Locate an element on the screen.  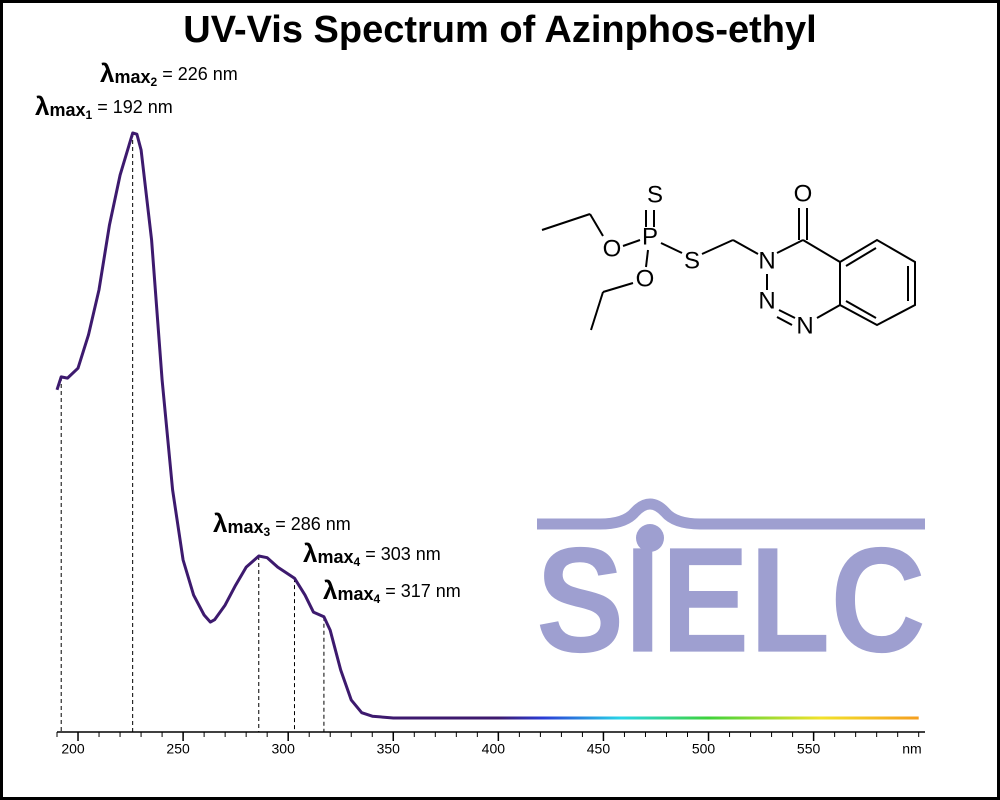
x-axis-label: nm is located at coordinates (911, 749).